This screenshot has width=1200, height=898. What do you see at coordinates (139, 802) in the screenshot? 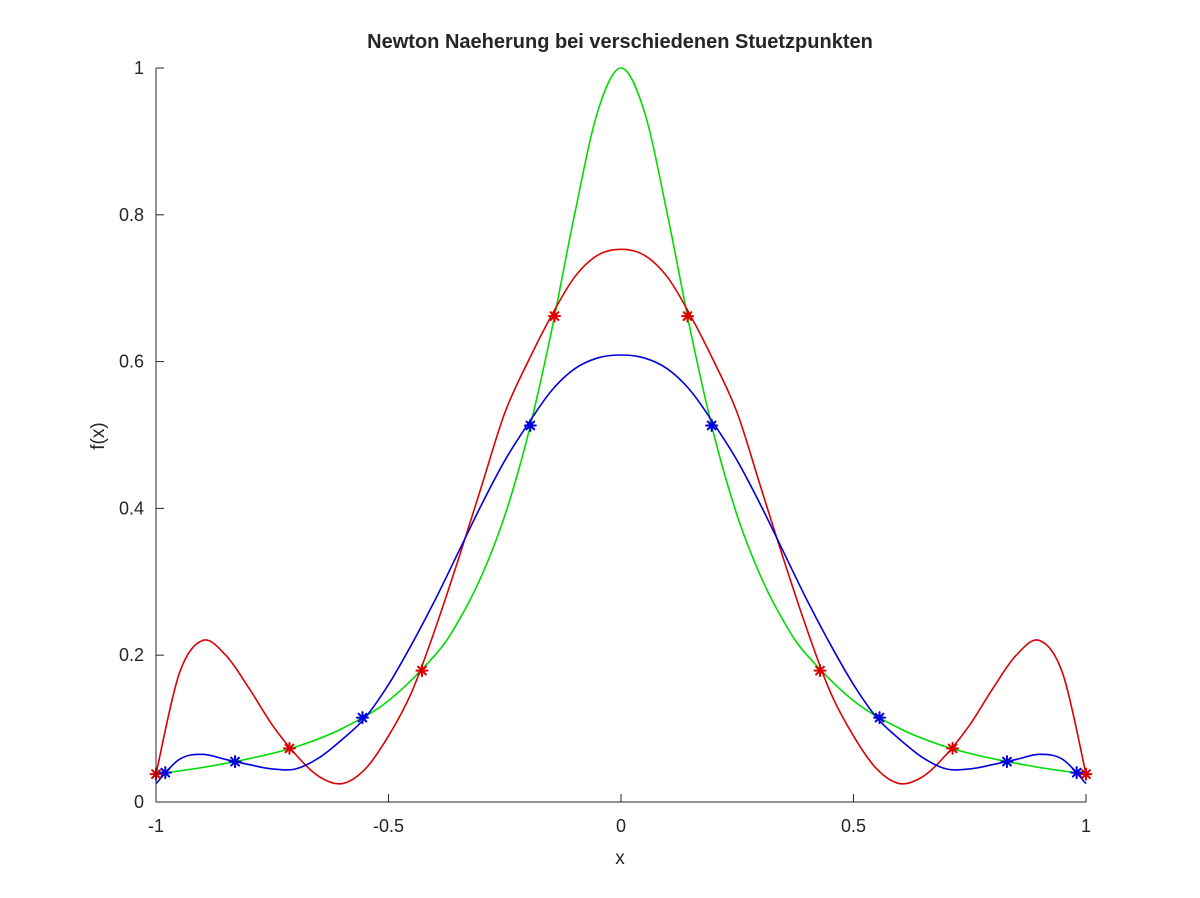
I see `y-tick-label: 0` at bounding box center [139, 802].